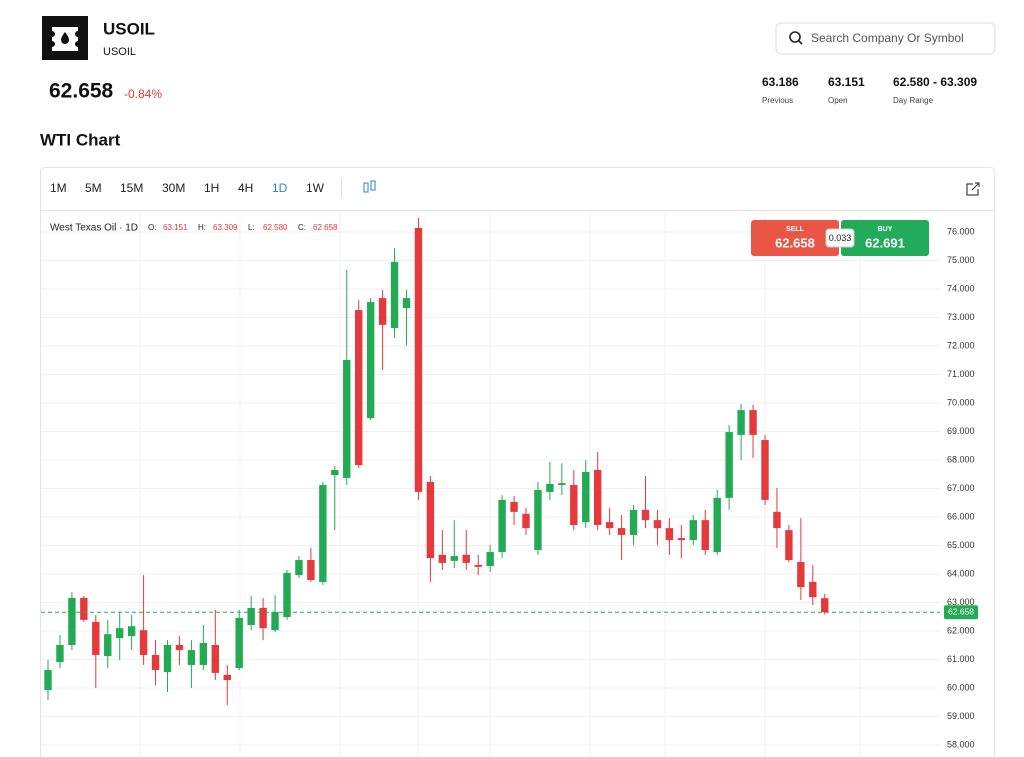 This screenshot has width=1024, height=757. What do you see at coordinates (129, 28) in the screenshot?
I see `symbol: USOIL` at bounding box center [129, 28].